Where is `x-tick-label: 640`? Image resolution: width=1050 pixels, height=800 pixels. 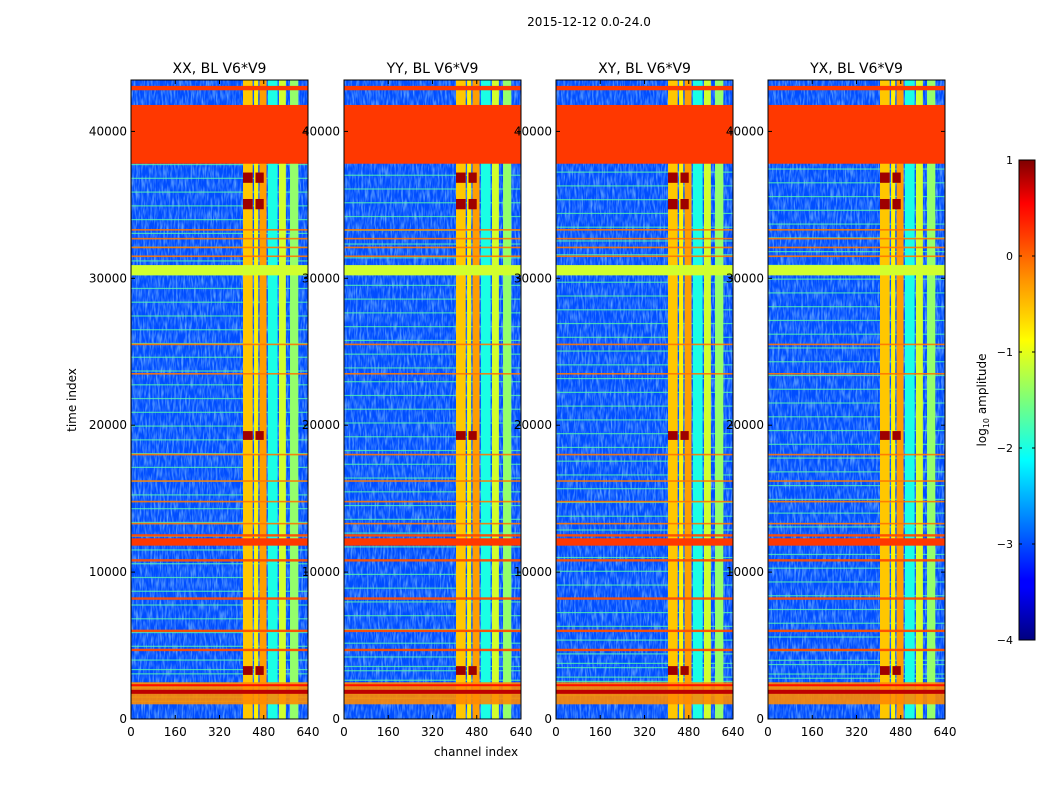 x-tick-label: 640 is located at coordinates (521, 732).